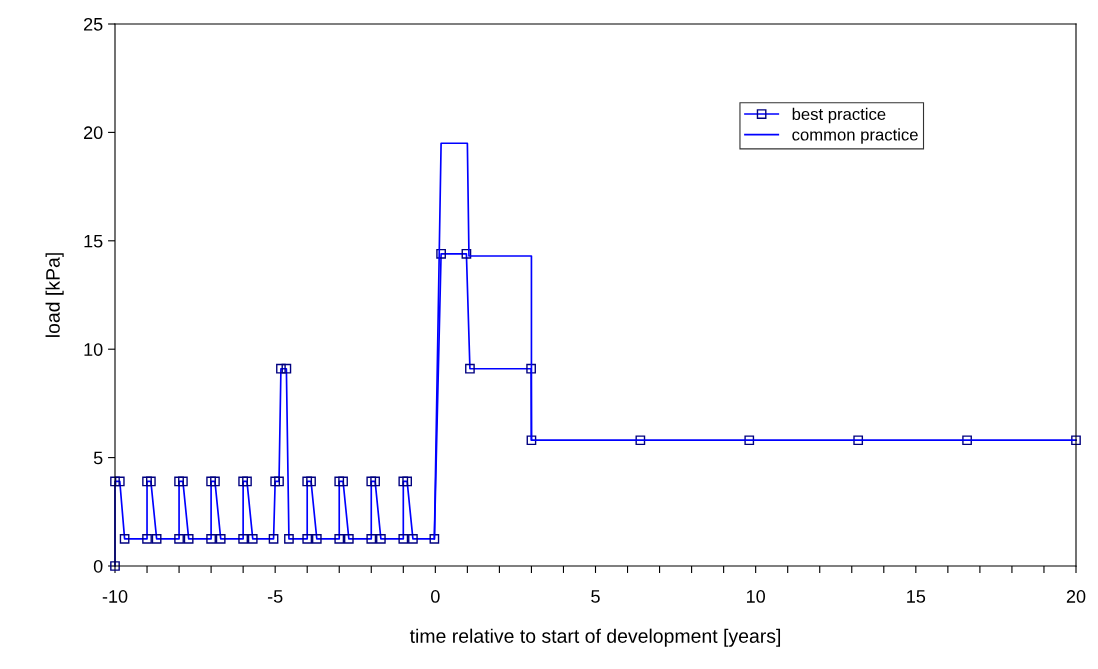 This screenshot has height=669, width=1098. I want to click on y-tick-label: 15, so click(93, 241).